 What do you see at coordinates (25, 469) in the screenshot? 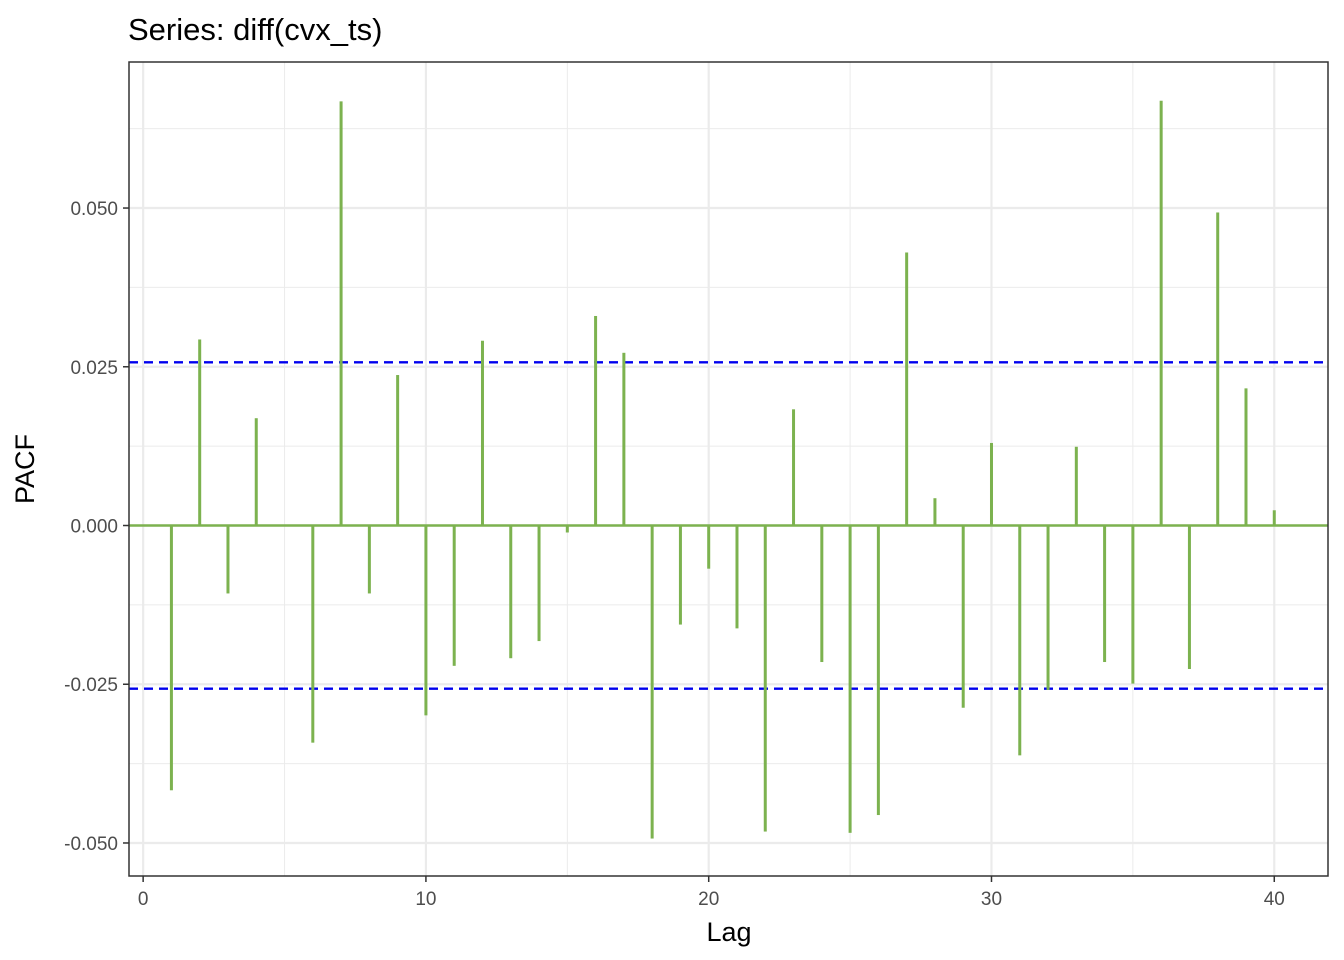
I see `y-axis-title: PACF` at bounding box center [25, 469].